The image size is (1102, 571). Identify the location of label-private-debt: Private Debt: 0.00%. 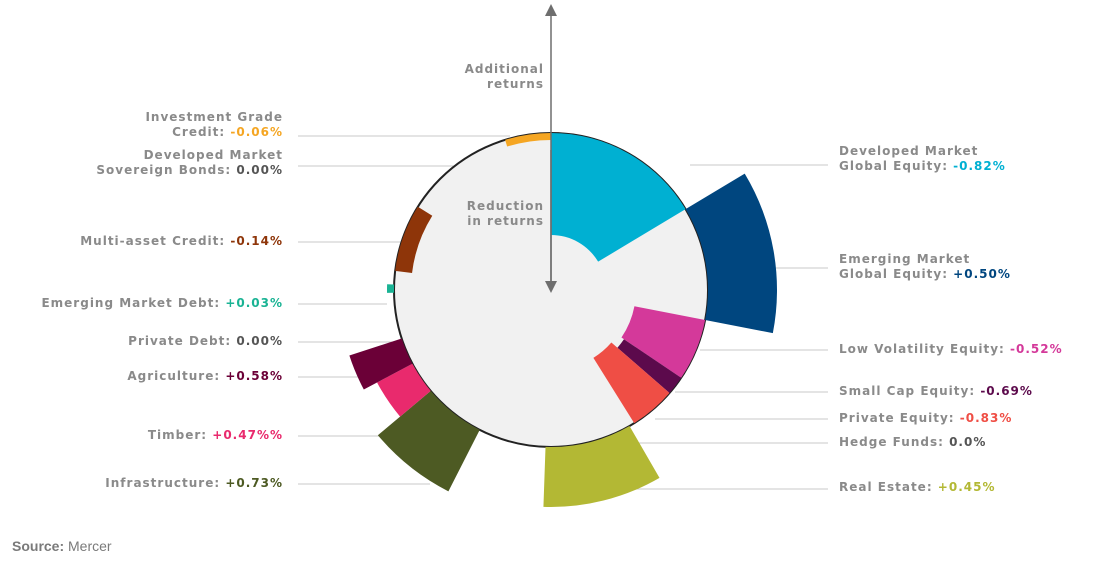
(205, 341).